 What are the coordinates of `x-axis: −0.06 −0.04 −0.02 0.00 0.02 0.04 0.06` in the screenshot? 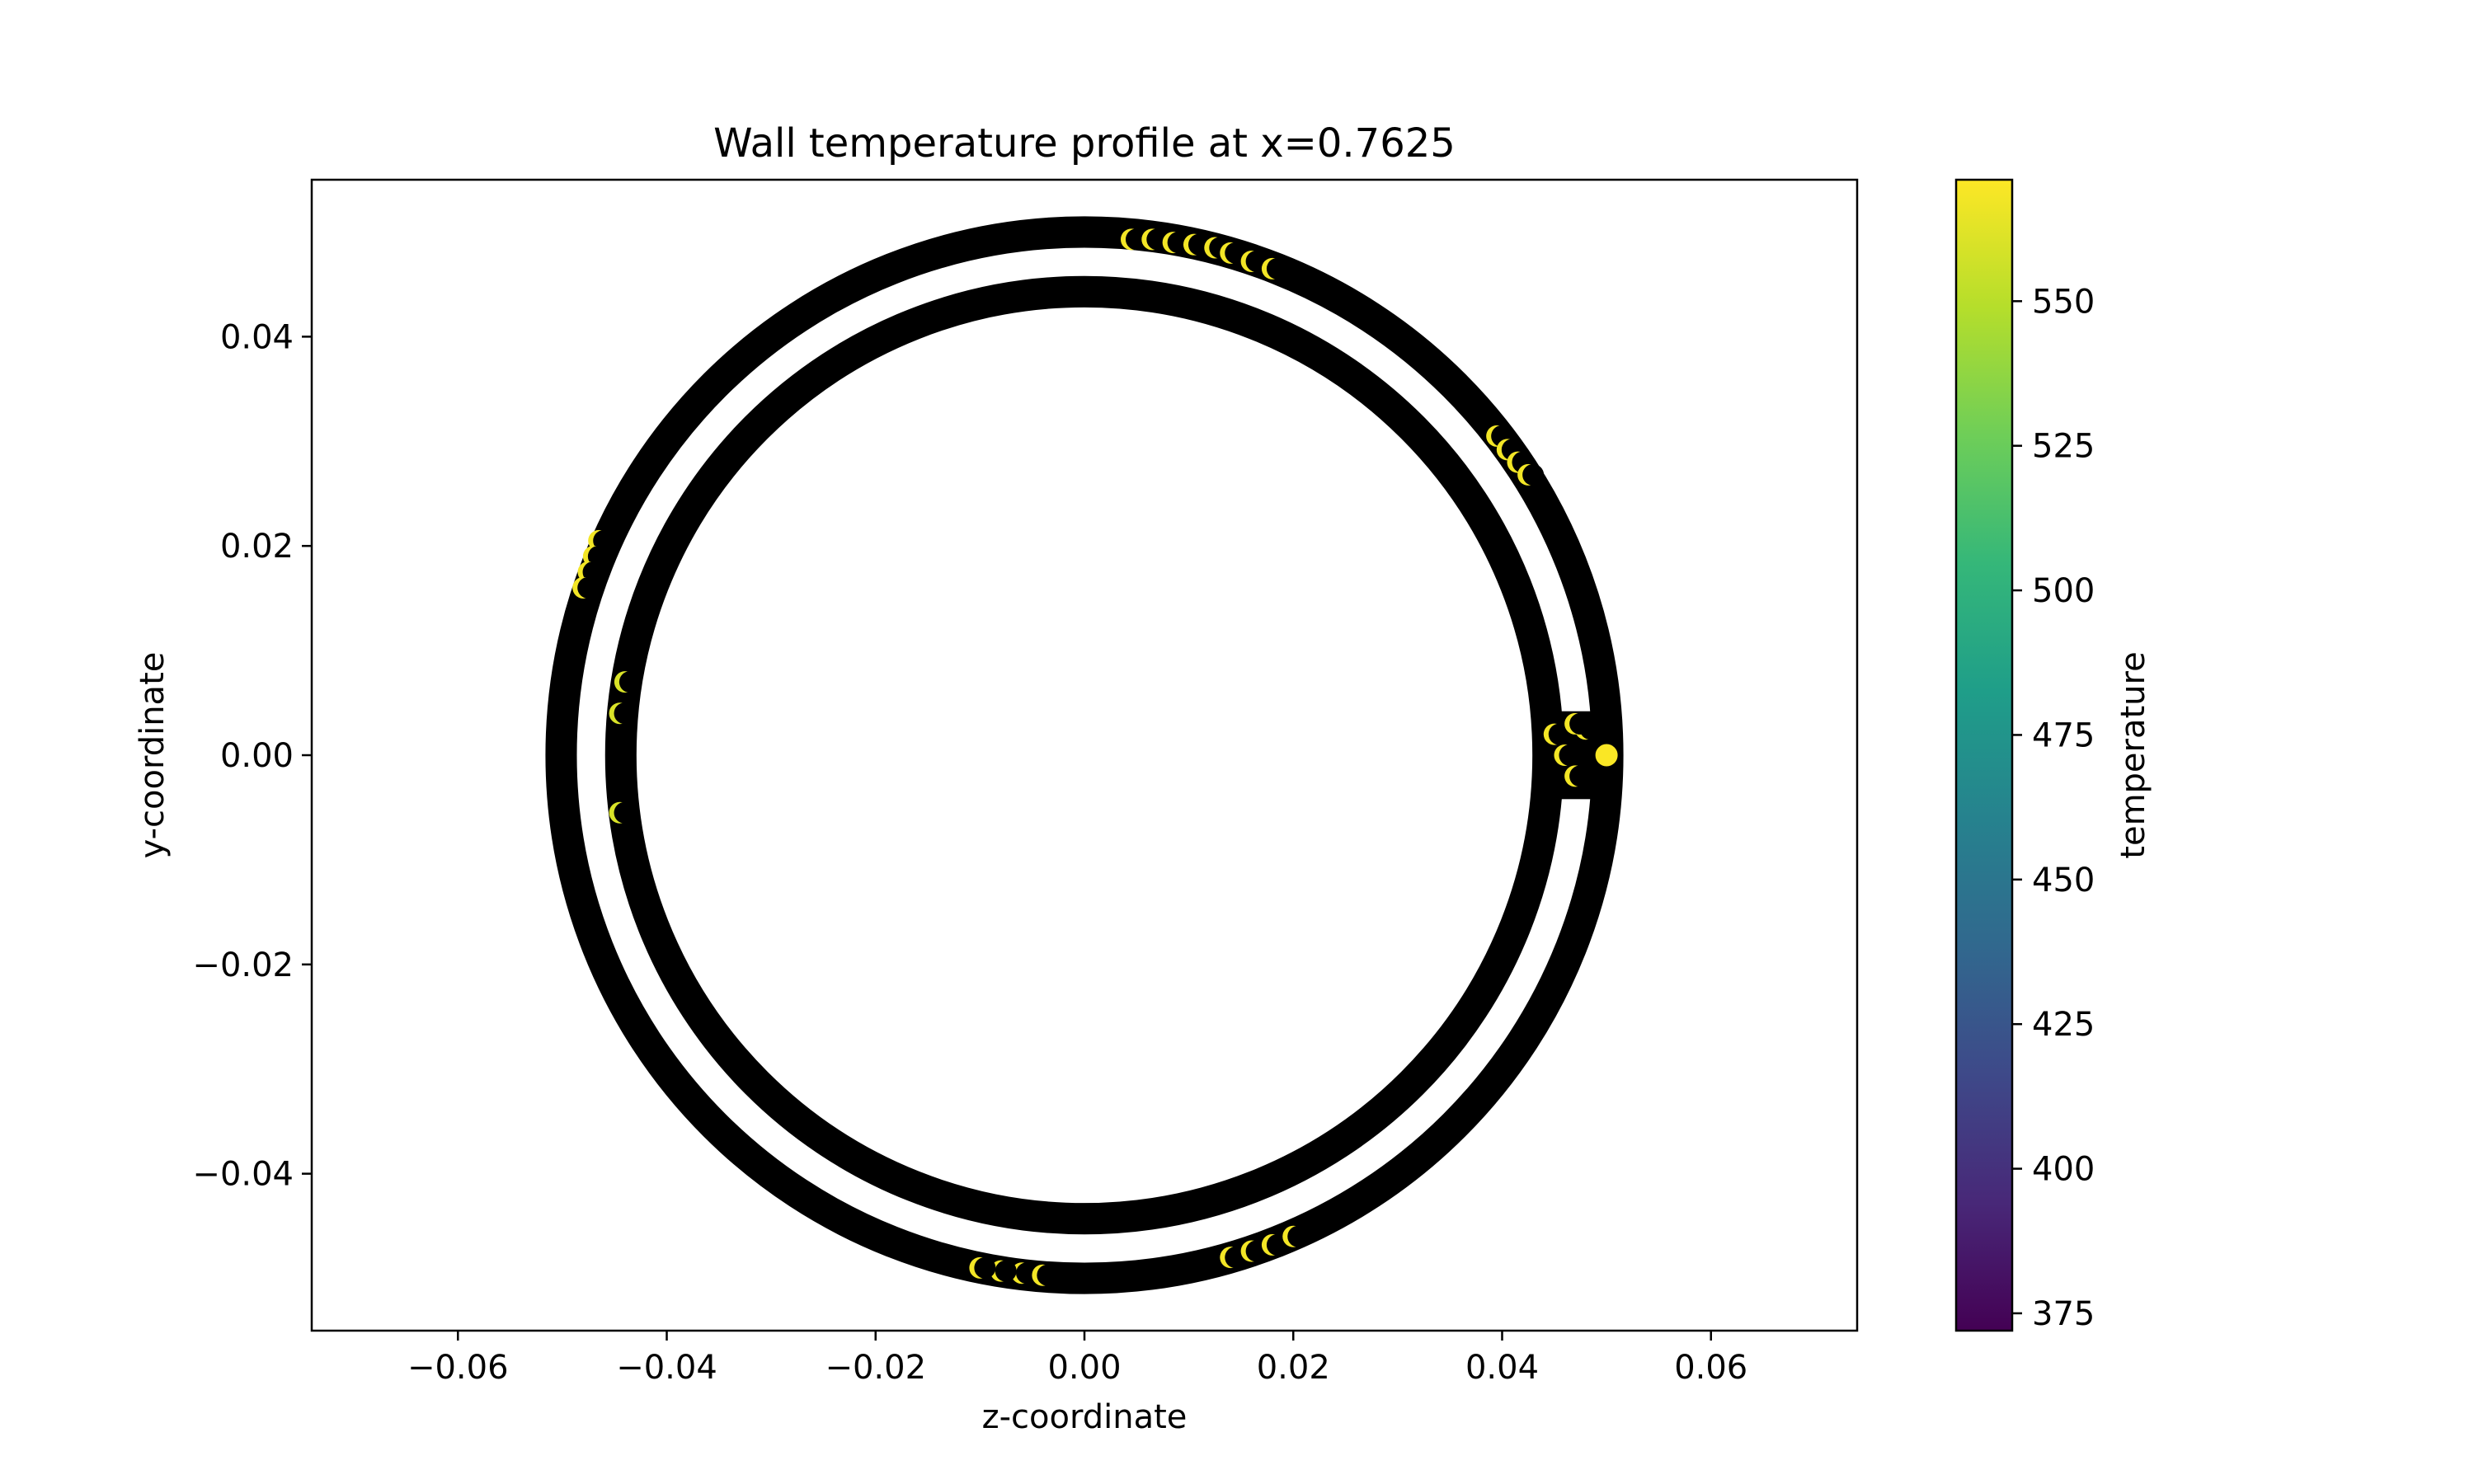 It's located at (1077, 1359).